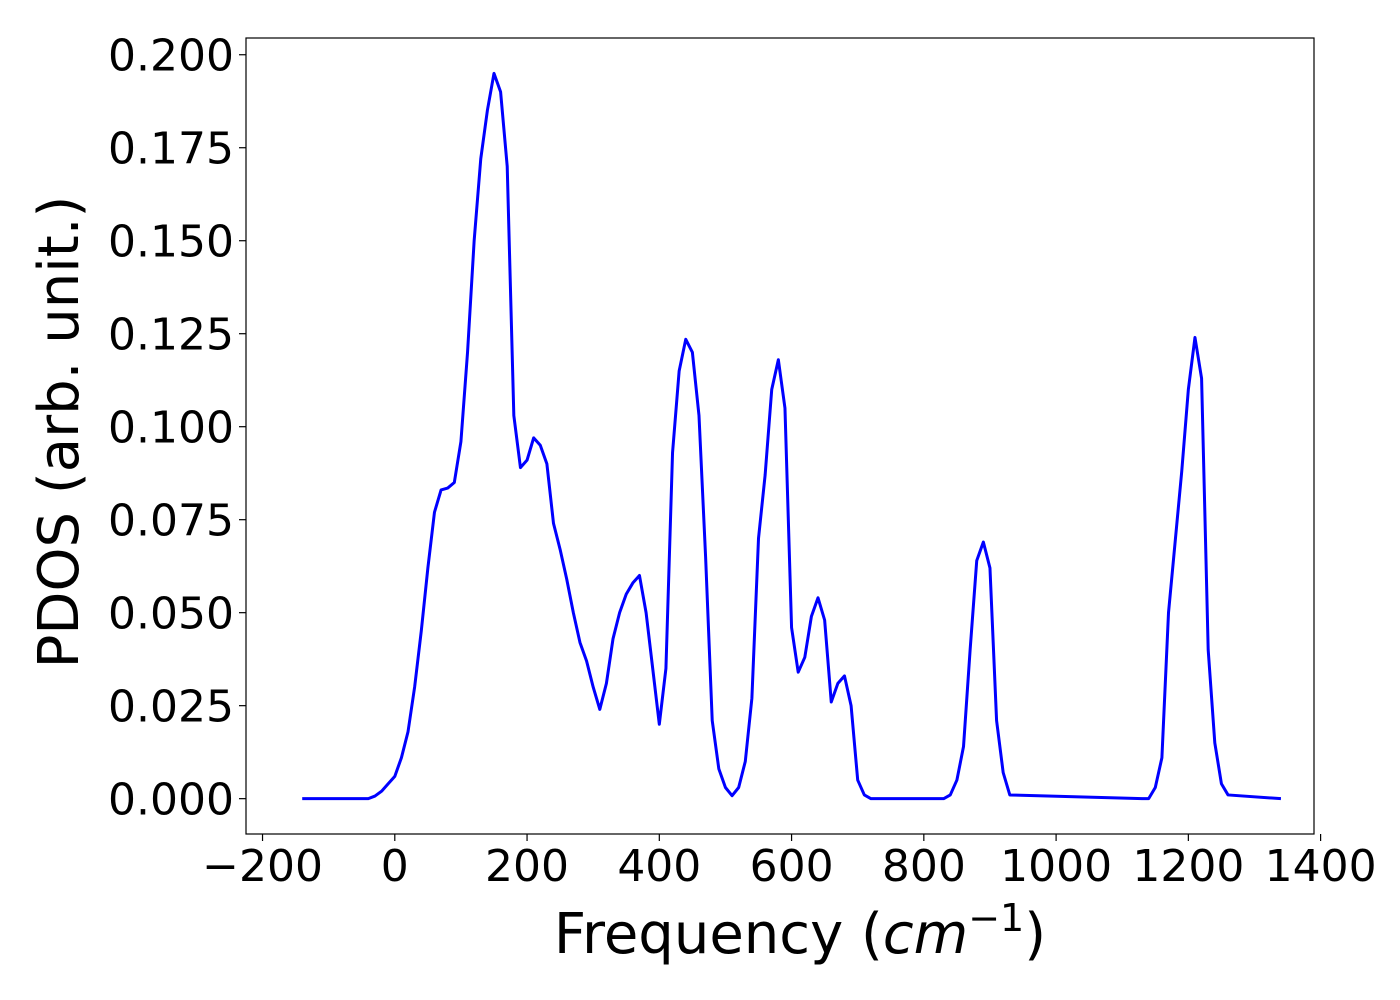 This screenshot has width=1400, height=1000. I want to click on y-tick-label: 0.075, so click(171, 521).